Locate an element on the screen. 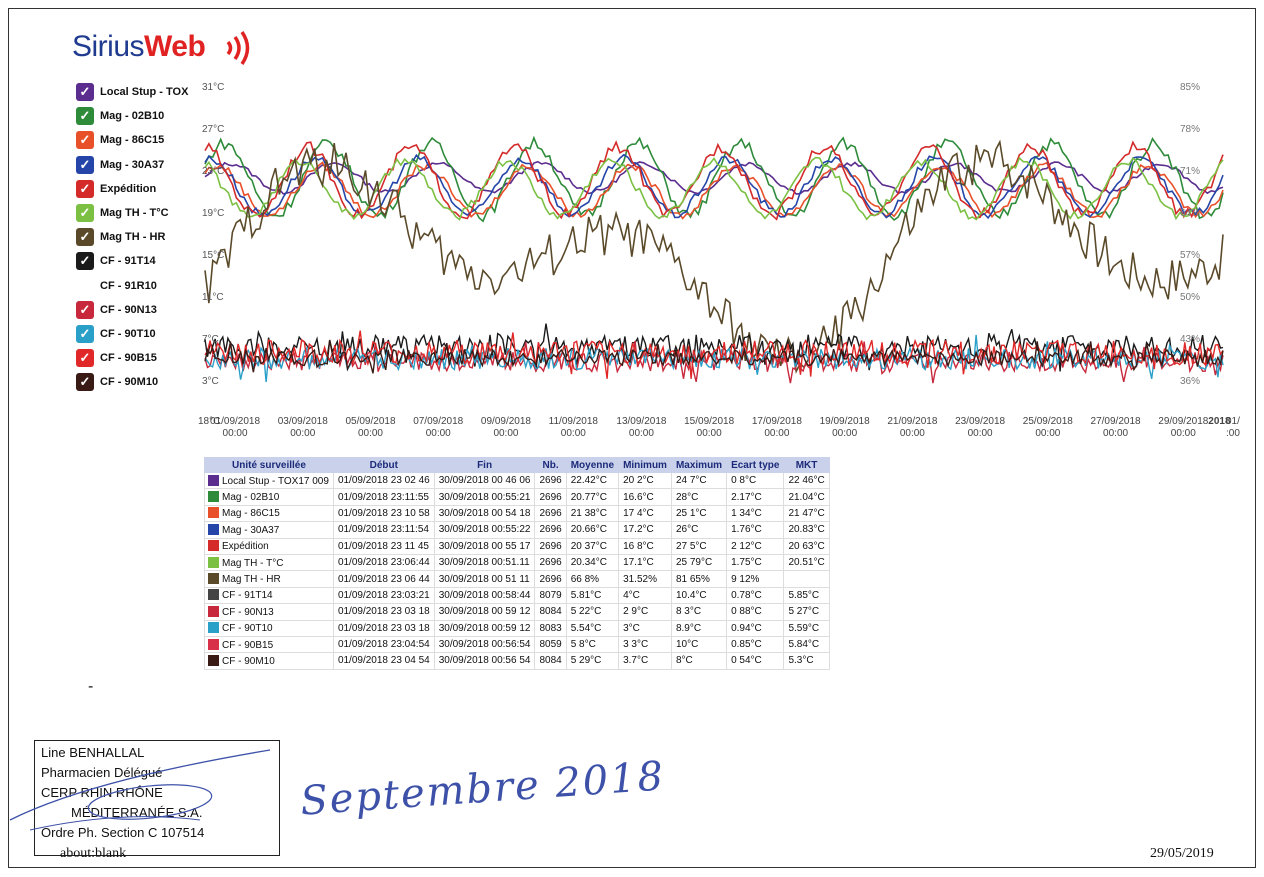  table-cell: 20 37°C is located at coordinates (592, 546).